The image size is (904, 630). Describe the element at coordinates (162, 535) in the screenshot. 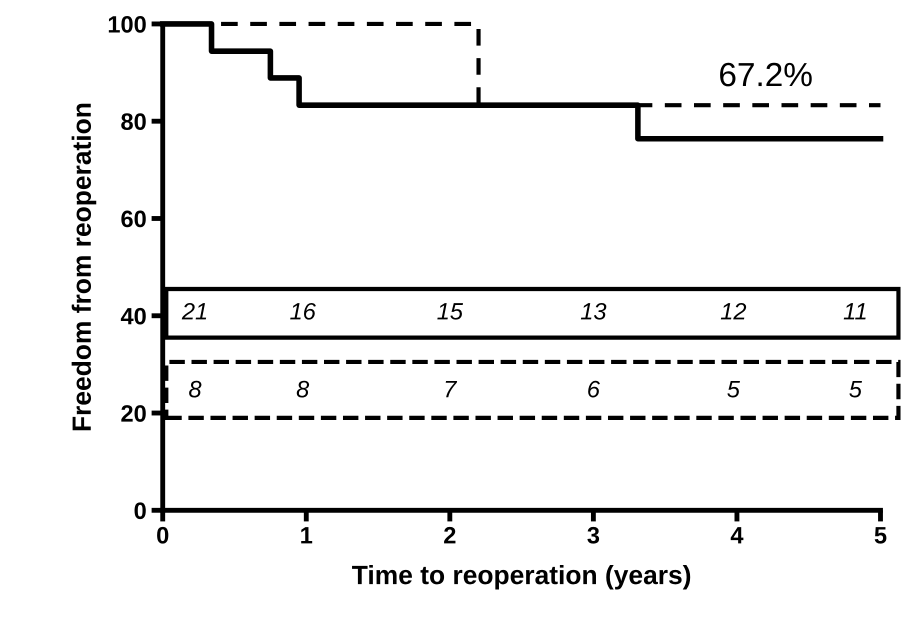

I see `x-tick-label: 0` at that location.